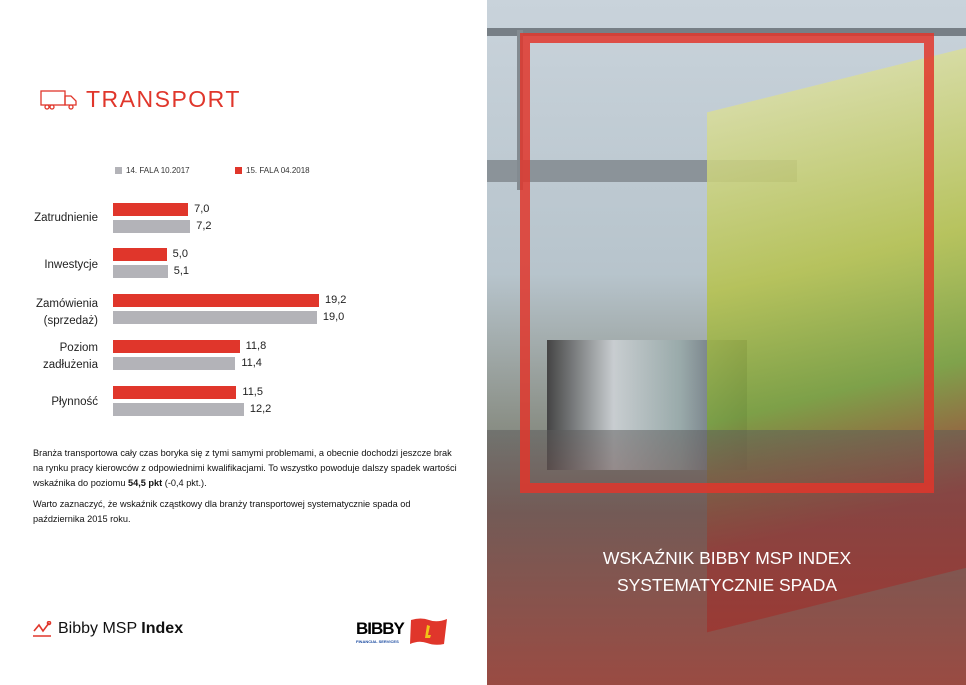  I want to click on data-label: 7,0, so click(202, 209).